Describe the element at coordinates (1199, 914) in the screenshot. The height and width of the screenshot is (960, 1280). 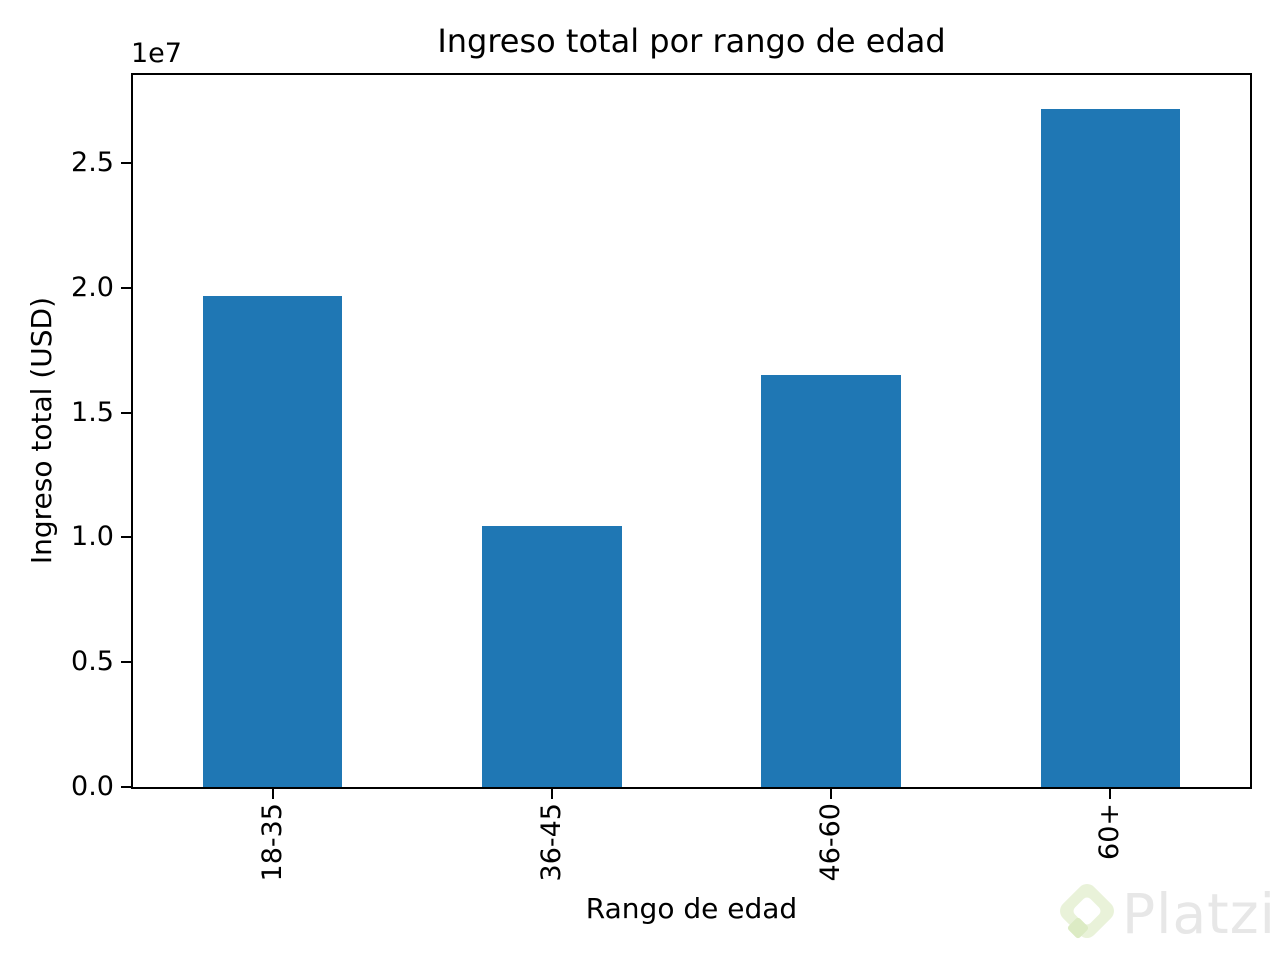
I see `platzi-watermark-text: Platzi` at that location.